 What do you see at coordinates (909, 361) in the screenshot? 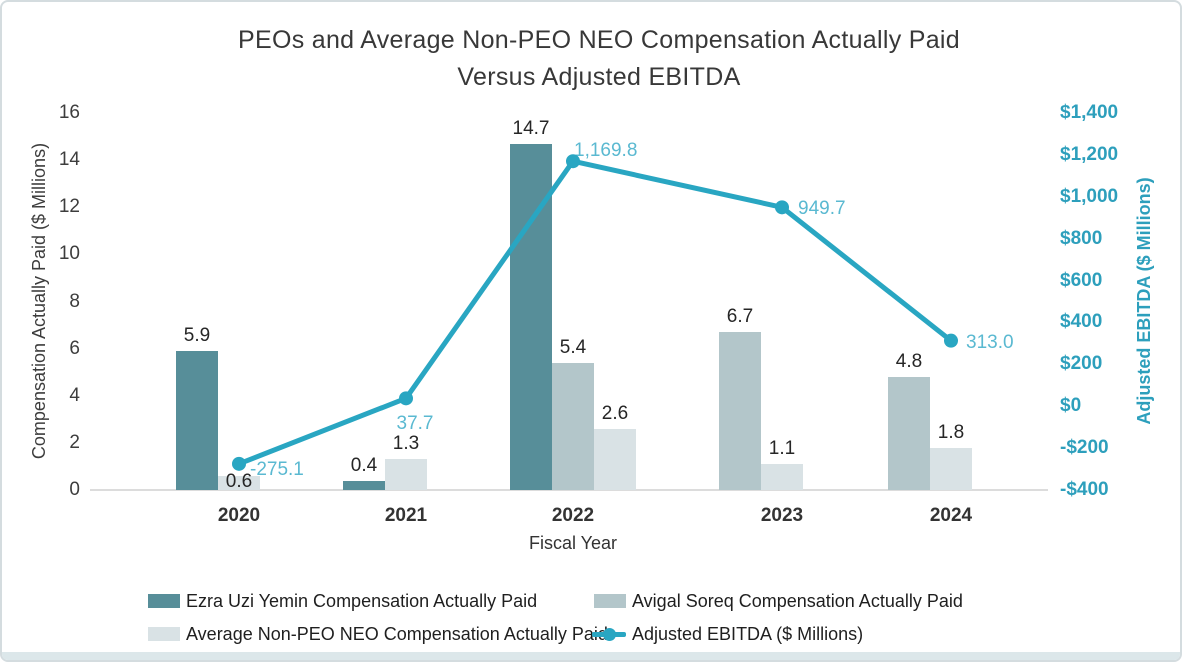
I see `bar-value-label: 4.8` at bounding box center [909, 361].